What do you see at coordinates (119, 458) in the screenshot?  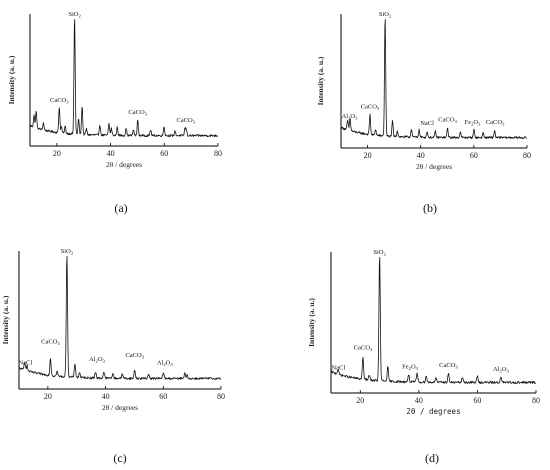 I see `panel-label: (c)` at bounding box center [119, 458].